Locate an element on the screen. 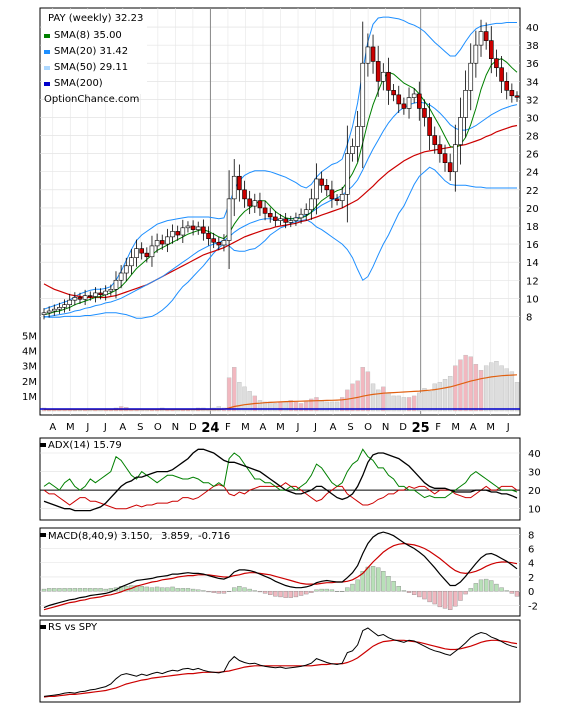 The width and height of the screenshot is (566, 706). month-label: F is located at coordinates (228, 427).